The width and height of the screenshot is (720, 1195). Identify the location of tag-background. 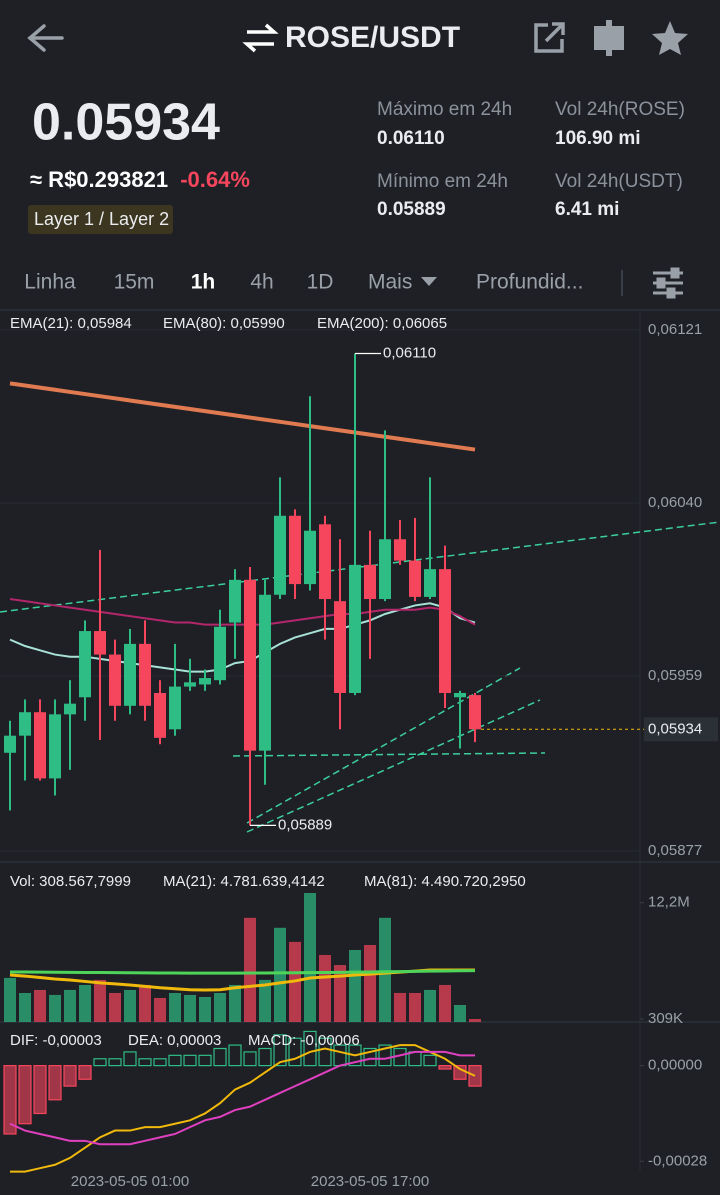
(100, 219).